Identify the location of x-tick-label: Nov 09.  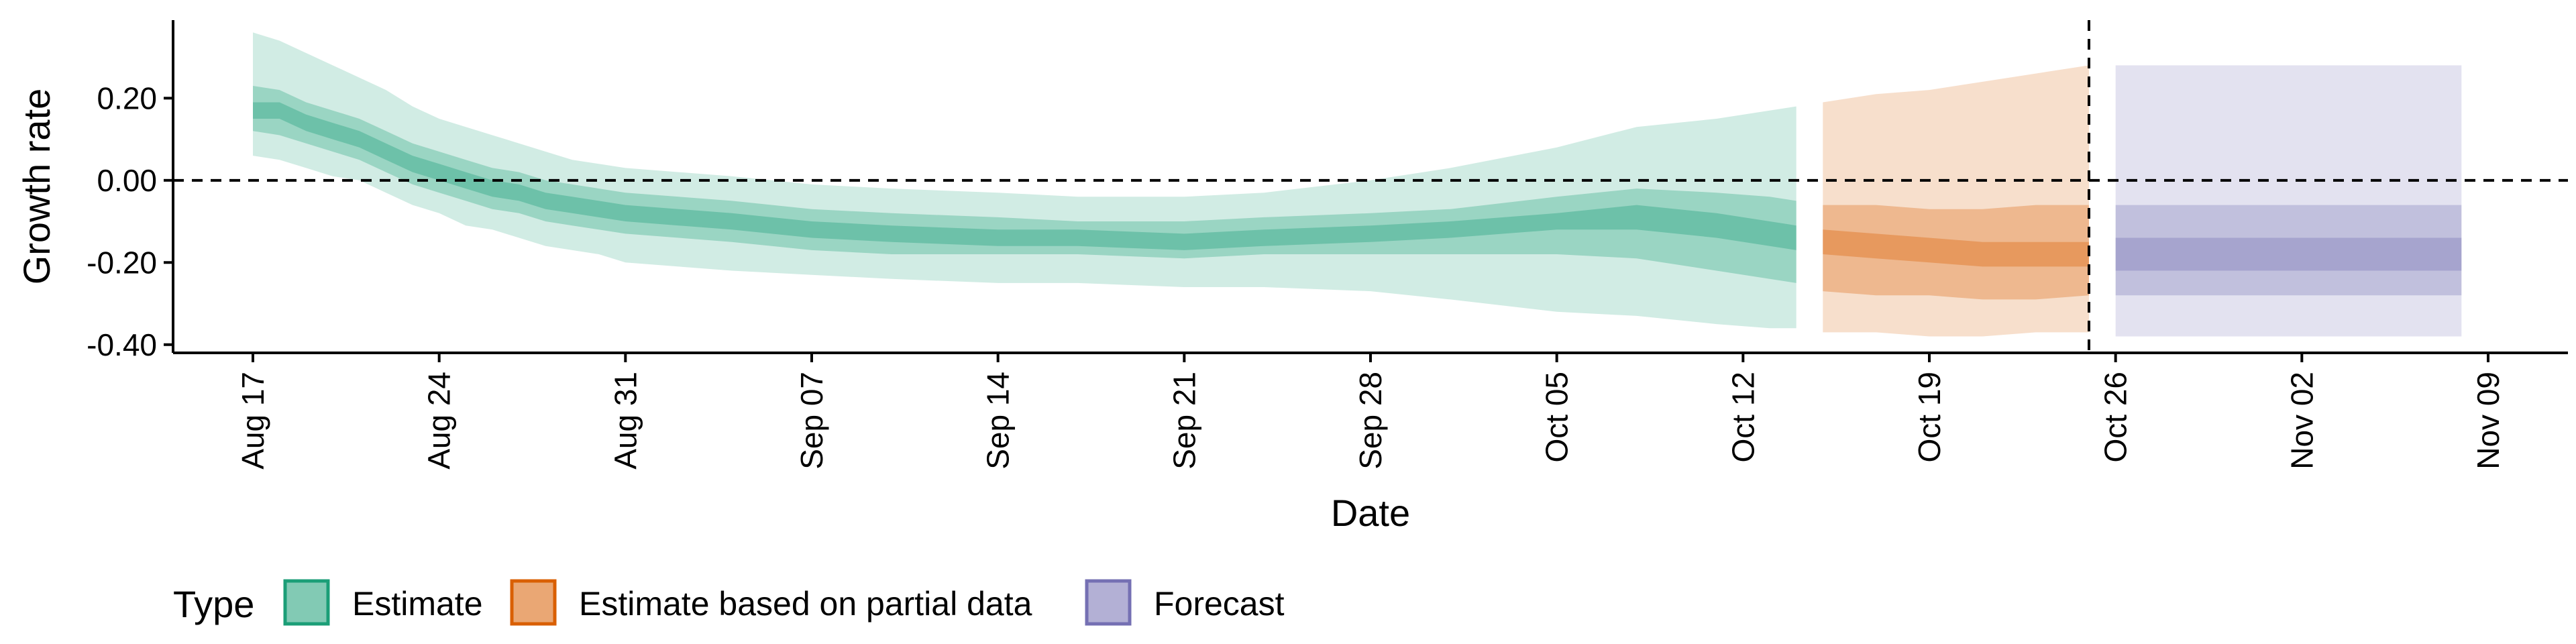
(2488, 421).